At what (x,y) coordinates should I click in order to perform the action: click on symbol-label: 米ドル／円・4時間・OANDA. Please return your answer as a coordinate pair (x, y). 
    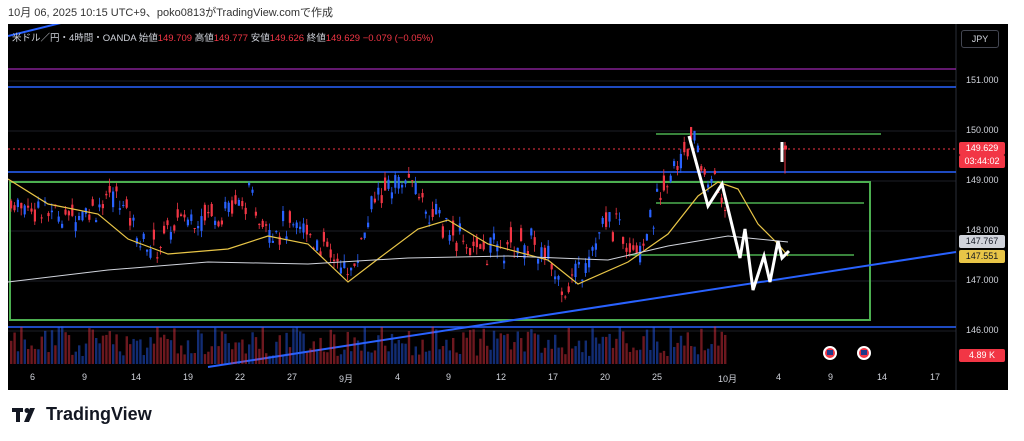
    Looking at the image, I should click on (74, 38).